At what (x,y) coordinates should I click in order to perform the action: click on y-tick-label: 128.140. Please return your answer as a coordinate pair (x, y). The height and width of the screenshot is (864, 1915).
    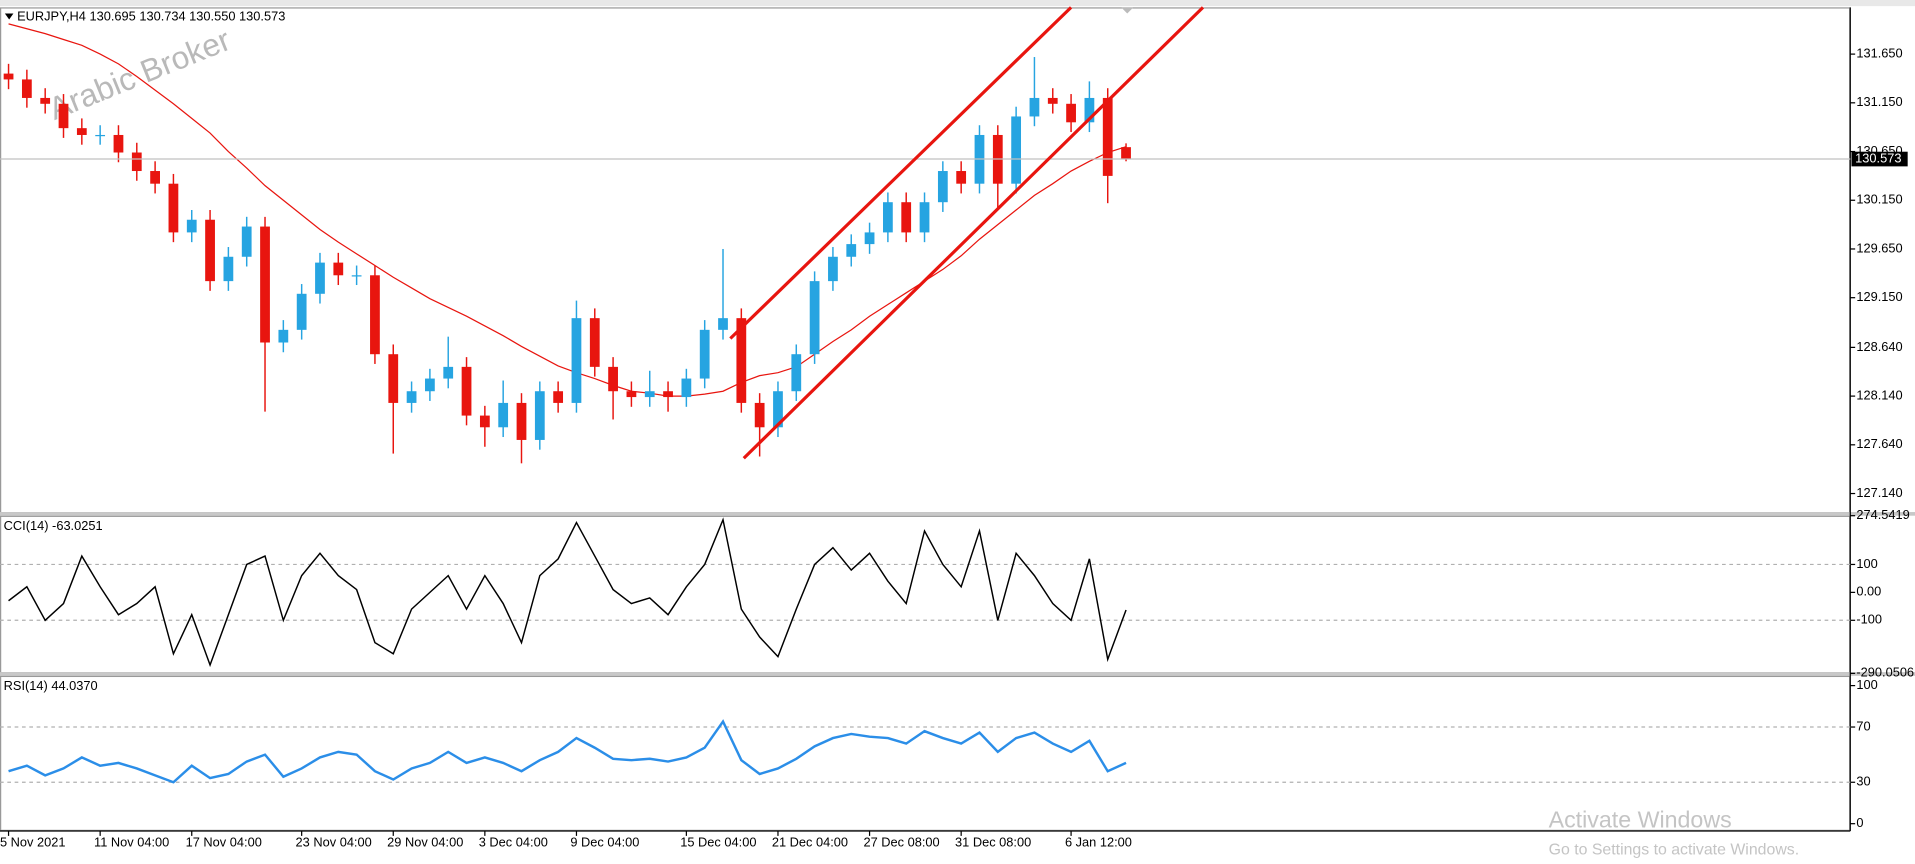
    Looking at the image, I should click on (1879, 394).